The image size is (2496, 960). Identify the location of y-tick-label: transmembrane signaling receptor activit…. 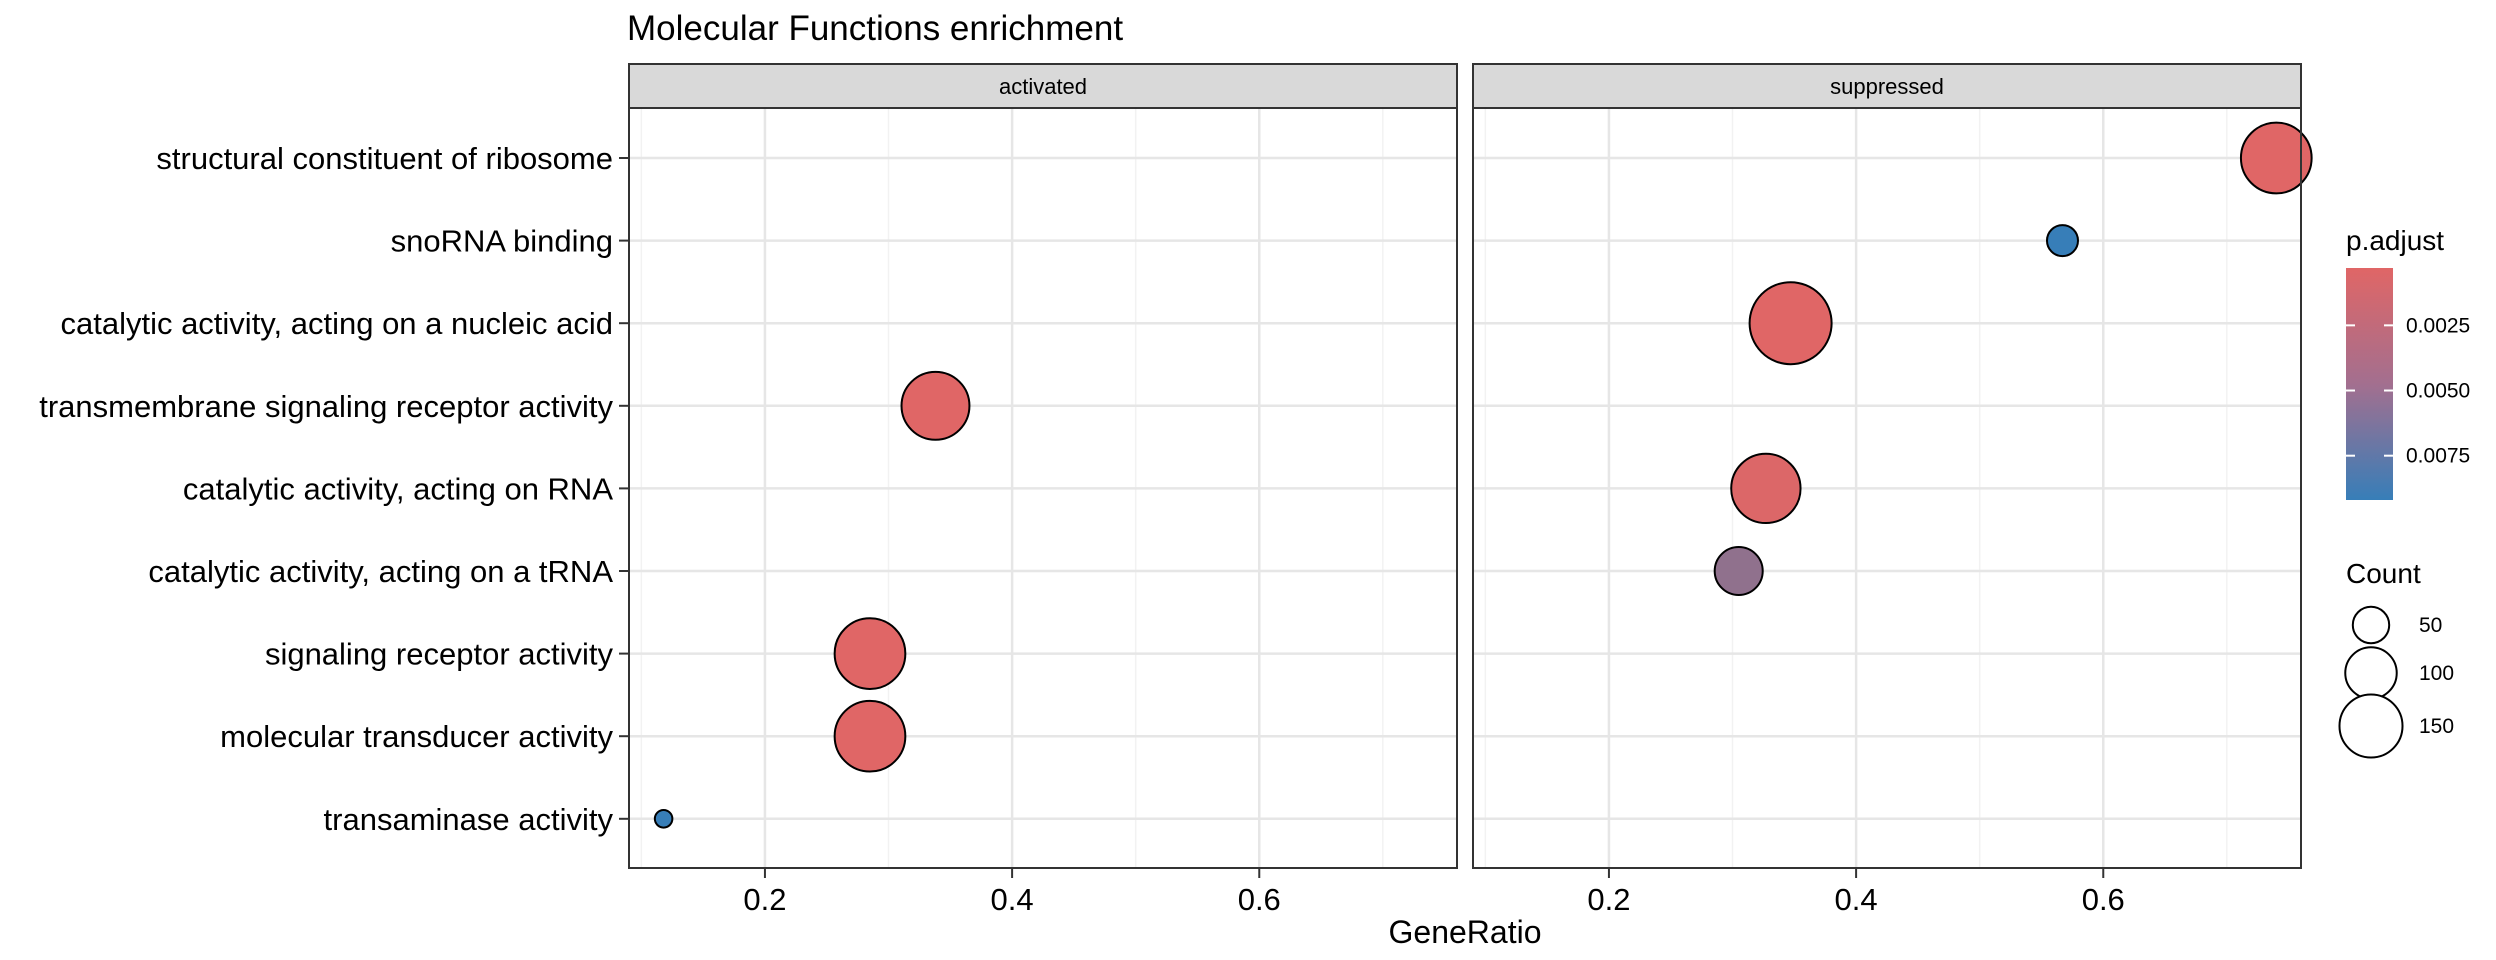
(326, 406).